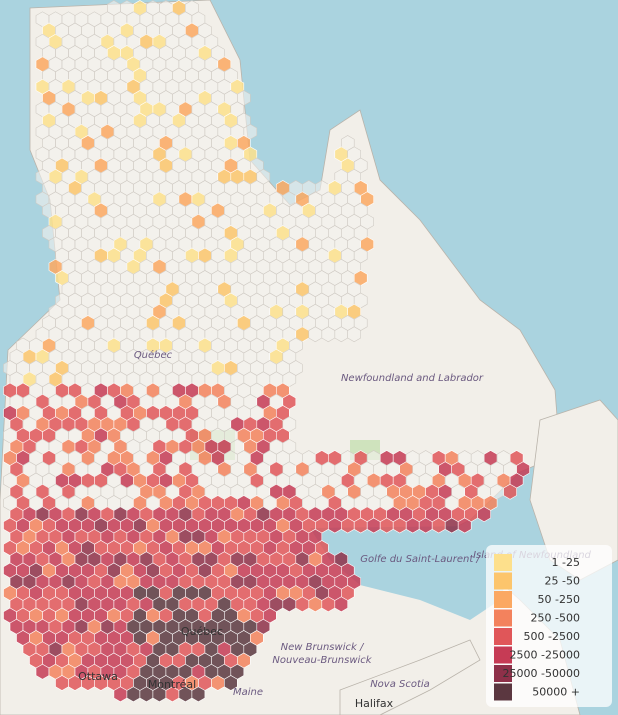 This screenshot has width=618, height=715. Describe the element at coordinates (415, 573) in the screenshot. I see `gulf` at that location.